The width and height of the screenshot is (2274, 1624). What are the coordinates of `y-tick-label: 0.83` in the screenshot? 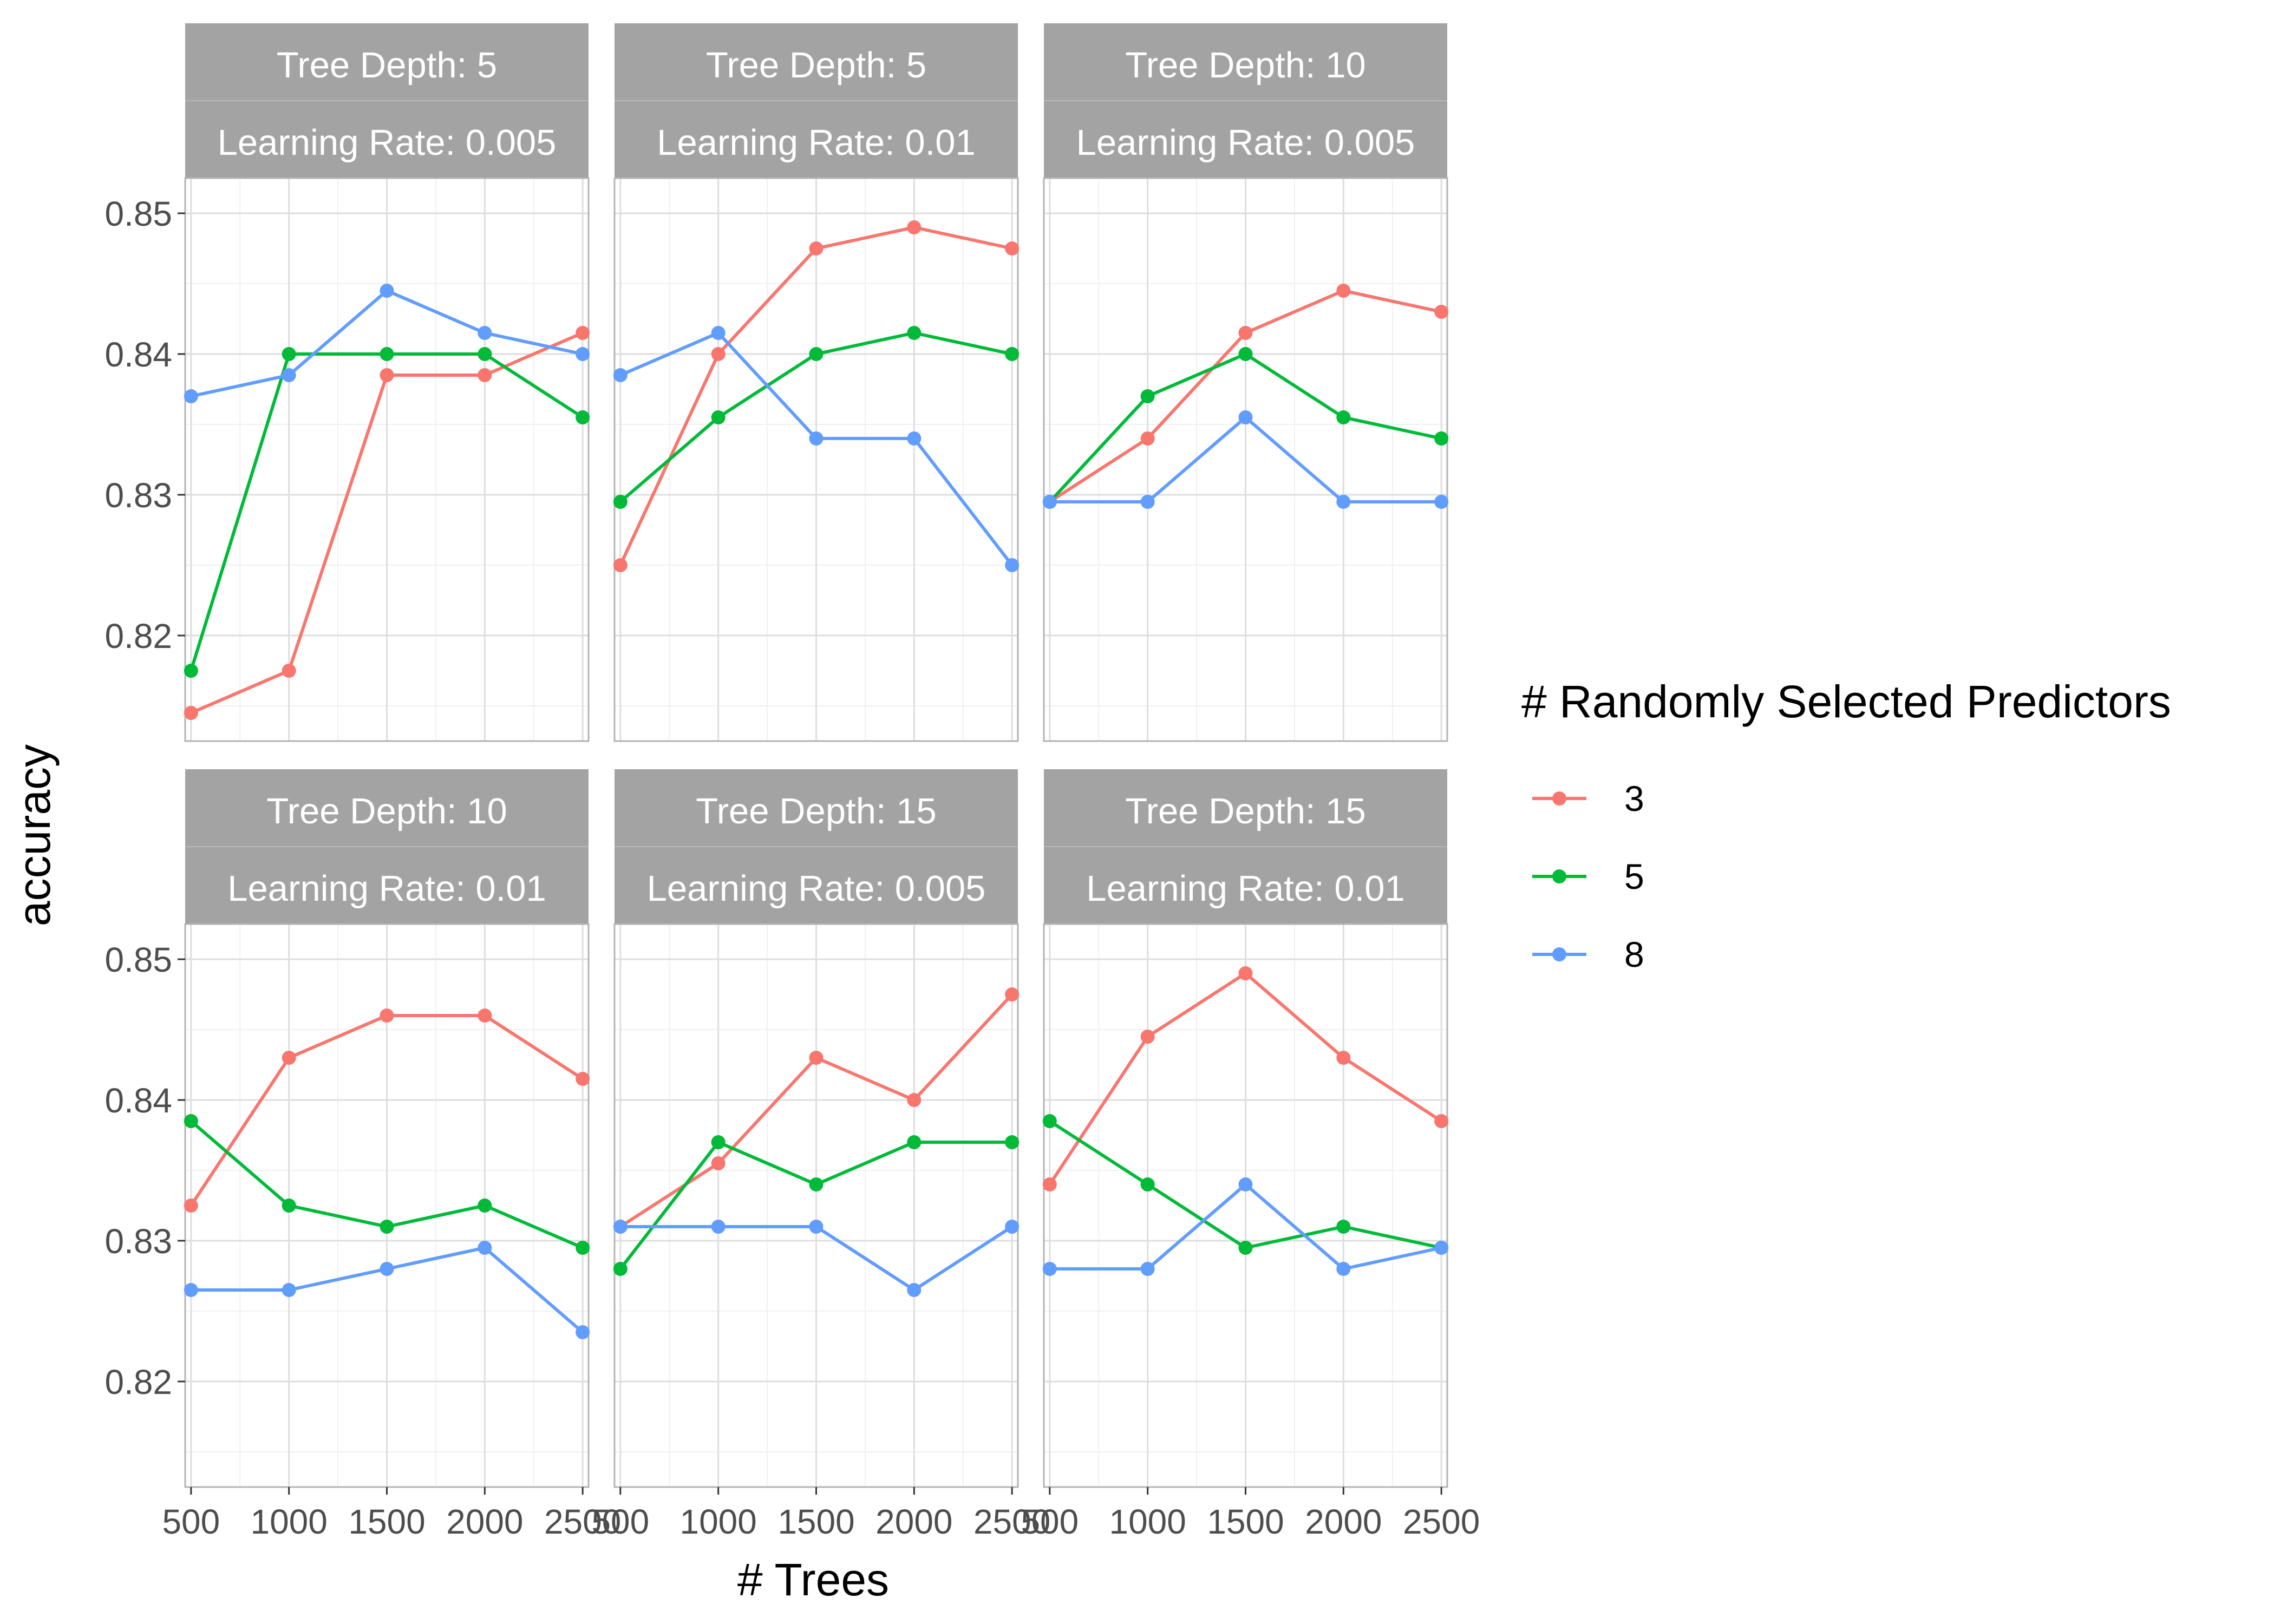 It's located at (138, 1242).